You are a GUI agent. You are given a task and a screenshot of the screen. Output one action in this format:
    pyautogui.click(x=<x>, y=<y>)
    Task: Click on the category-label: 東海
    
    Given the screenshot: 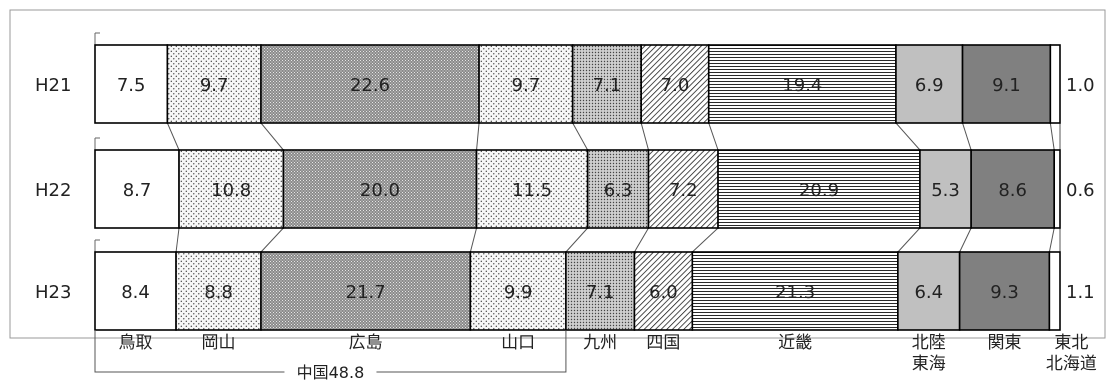 What is the action you would take?
    pyautogui.click(x=929, y=364)
    